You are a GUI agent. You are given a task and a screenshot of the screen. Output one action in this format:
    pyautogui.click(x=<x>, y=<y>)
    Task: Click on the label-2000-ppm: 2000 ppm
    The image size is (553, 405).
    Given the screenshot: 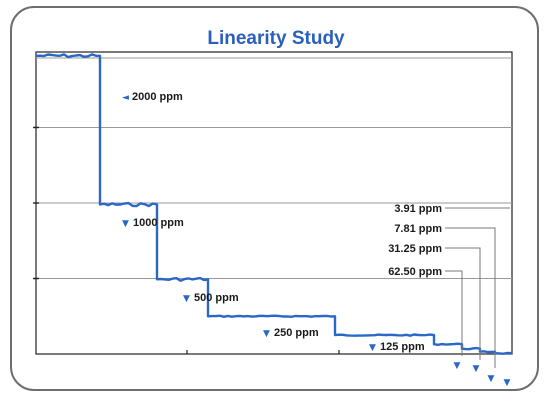 What is the action you would take?
    pyautogui.click(x=157, y=97)
    